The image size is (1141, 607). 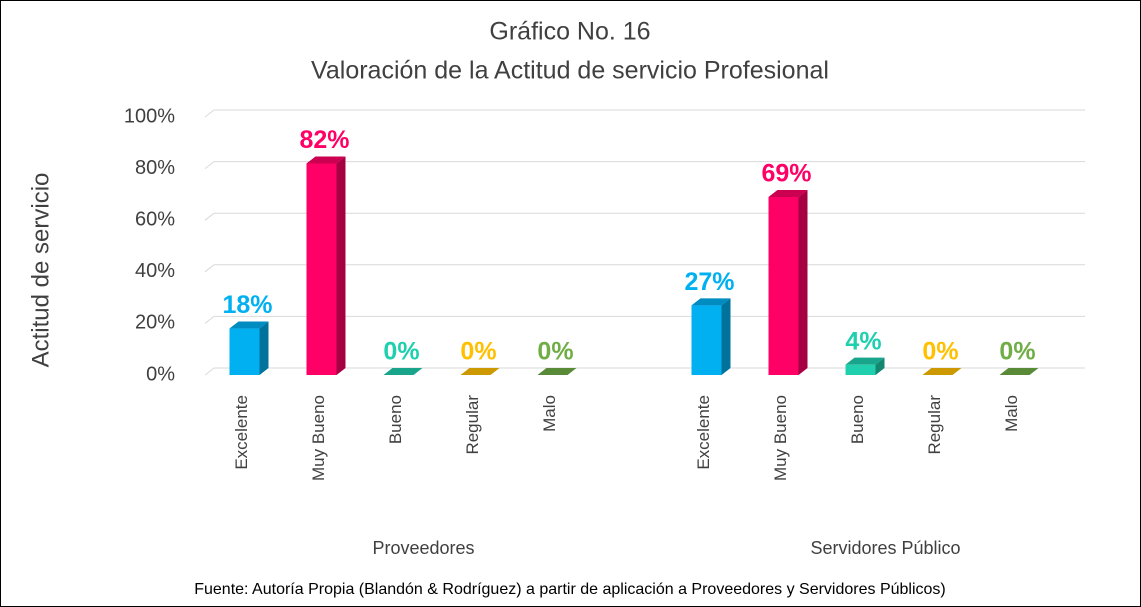 I want to click on value-label: 4%, so click(x=863, y=341).